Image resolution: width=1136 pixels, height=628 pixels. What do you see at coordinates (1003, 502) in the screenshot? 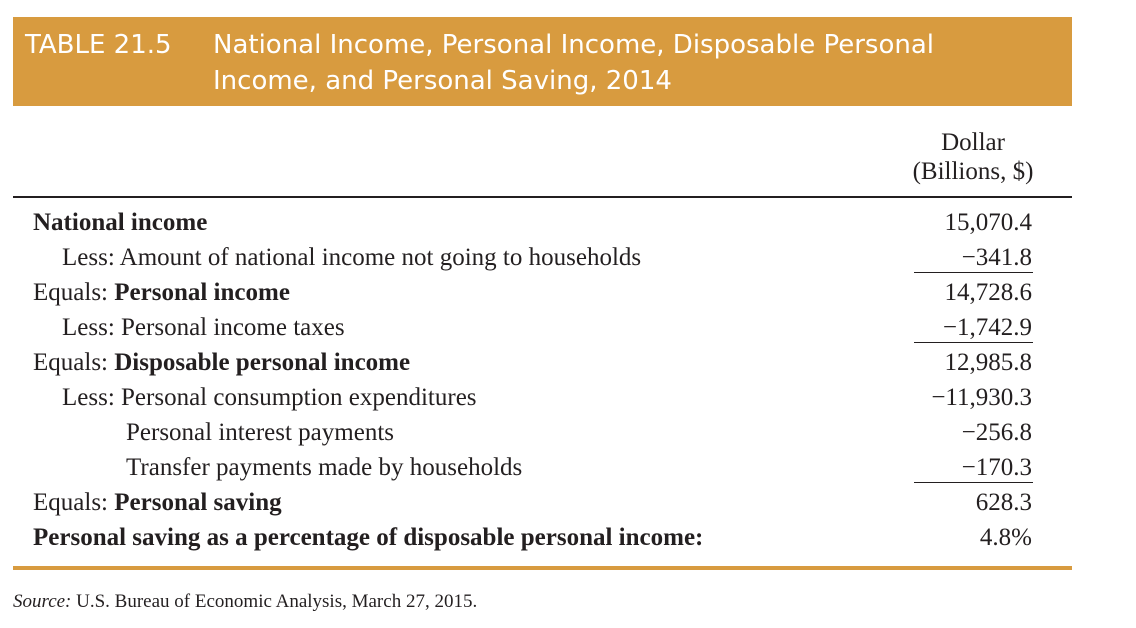
I see `row-value: 628.3` at bounding box center [1003, 502].